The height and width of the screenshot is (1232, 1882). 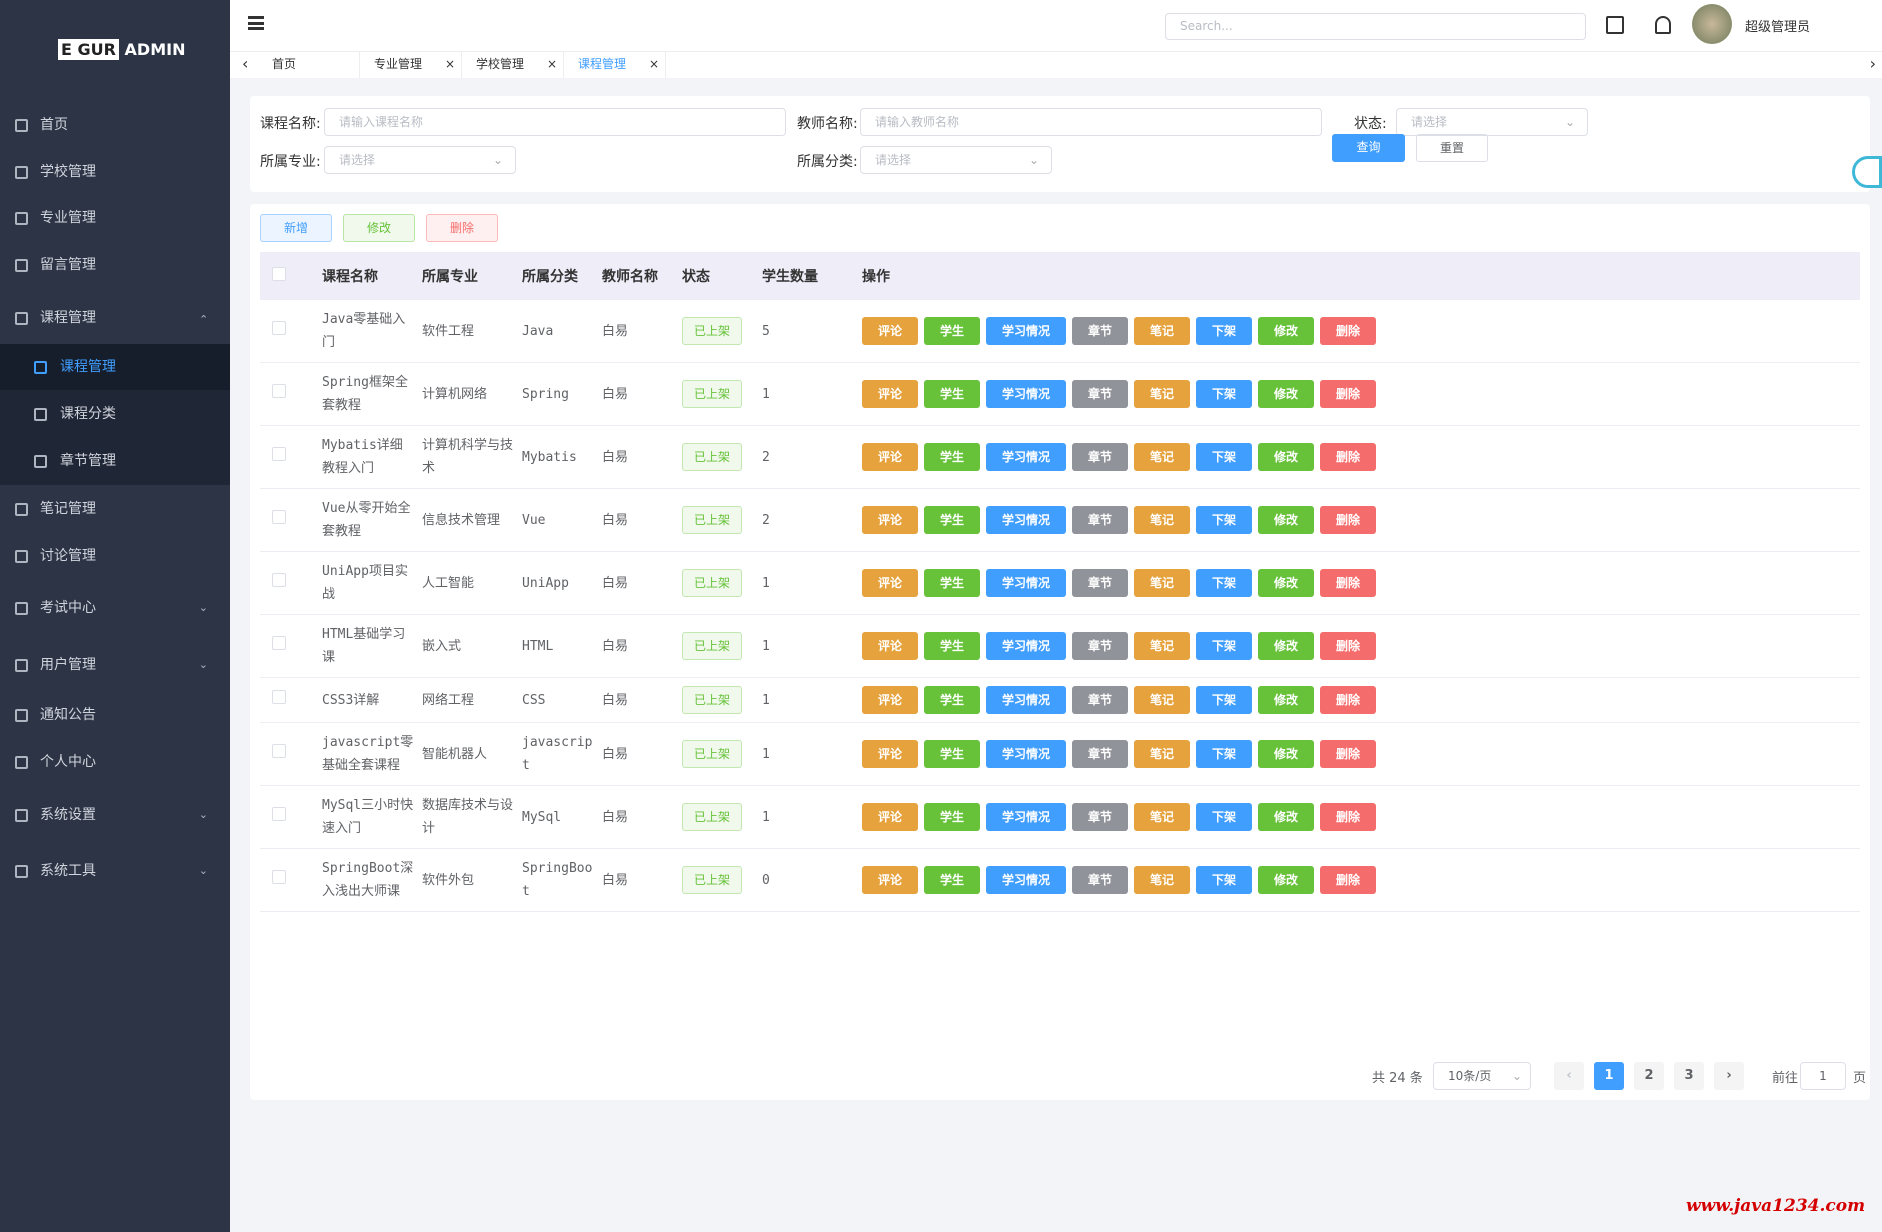 What do you see at coordinates (115, 461) in the screenshot?
I see `submenu-item: 章节管理` at bounding box center [115, 461].